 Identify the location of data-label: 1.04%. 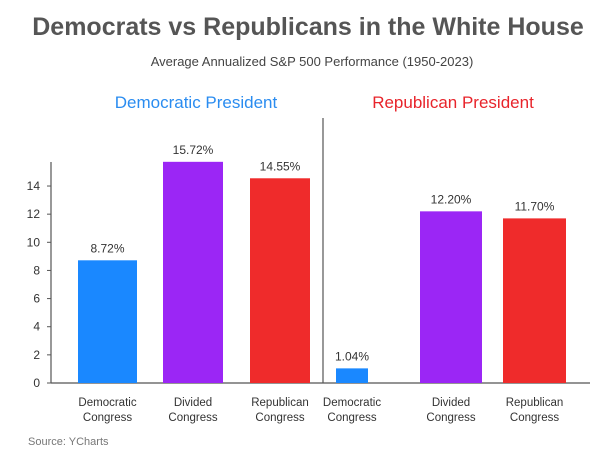
(352, 356).